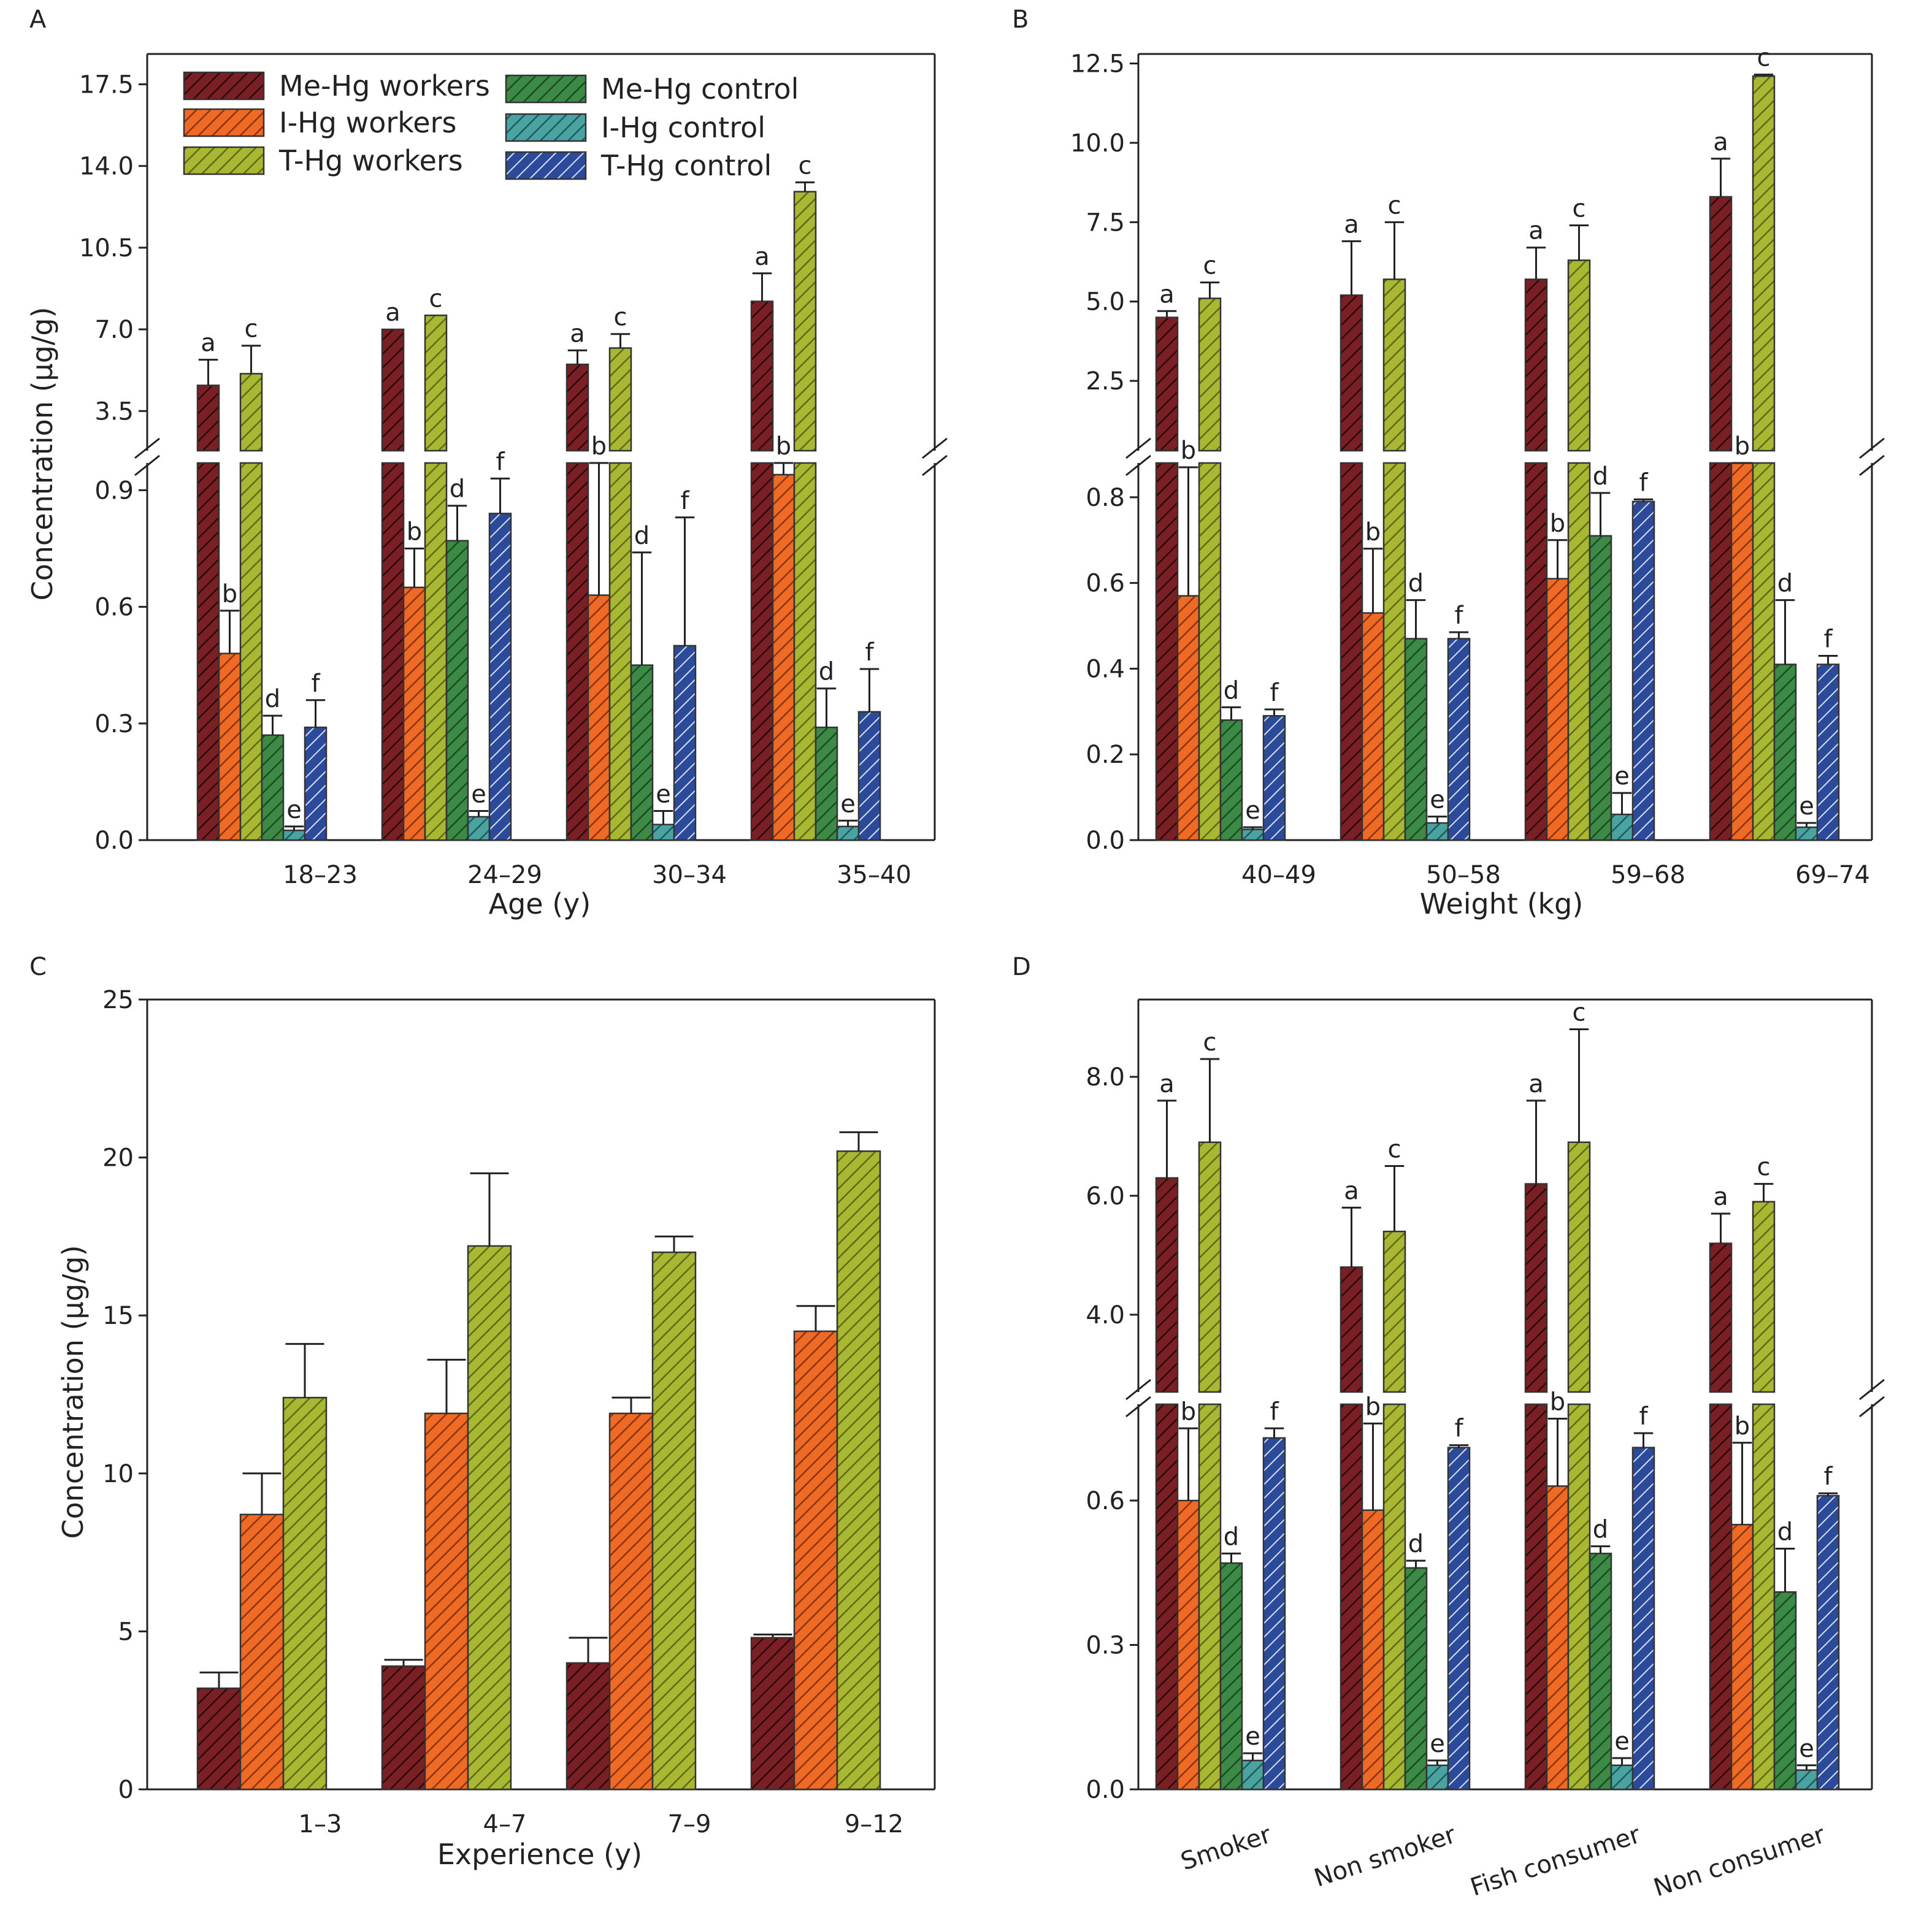 Image resolution: width=1932 pixels, height=1912 pixels. I want to click on x-tick-label: 9–12, so click(874, 1824).